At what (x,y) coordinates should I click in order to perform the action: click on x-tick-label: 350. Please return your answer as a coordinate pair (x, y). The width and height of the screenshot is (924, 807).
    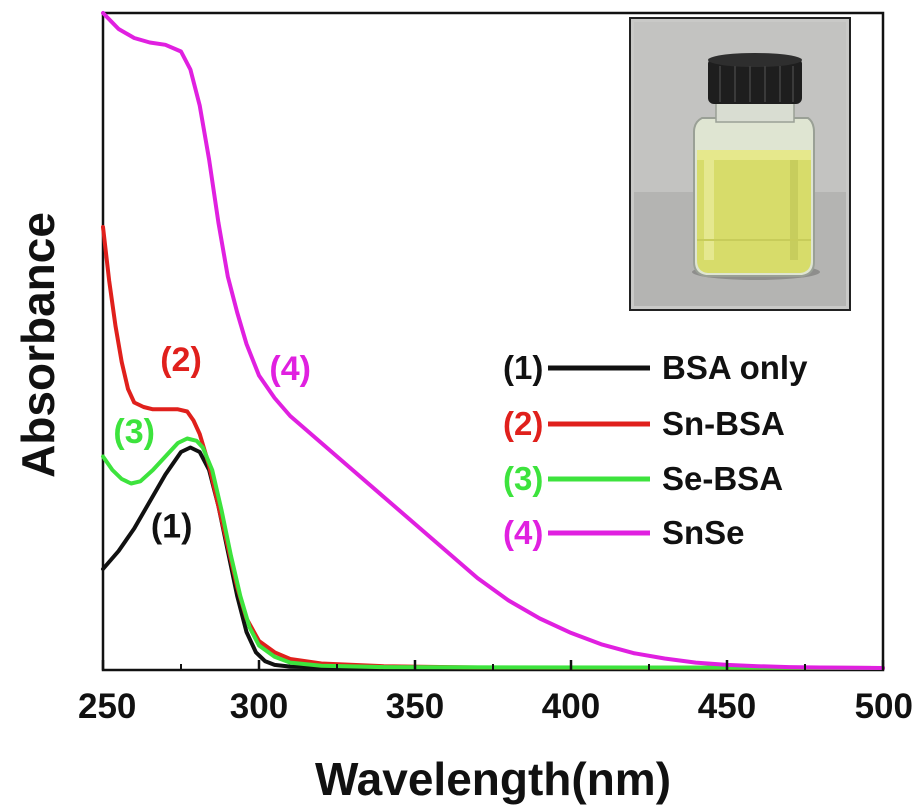
    Looking at the image, I should click on (415, 706).